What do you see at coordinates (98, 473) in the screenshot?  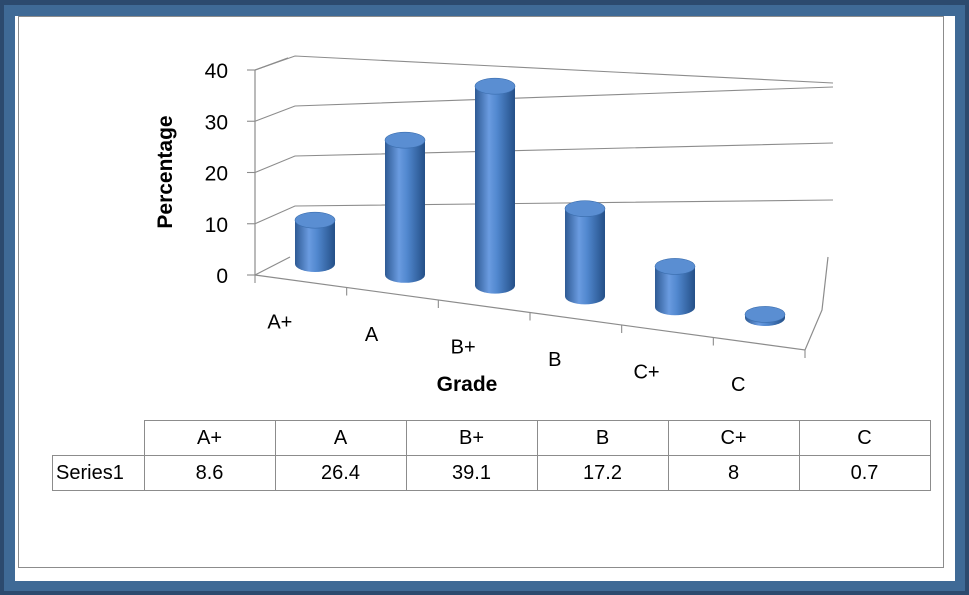 I see `data-table-series-name: Series1` at bounding box center [98, 473].